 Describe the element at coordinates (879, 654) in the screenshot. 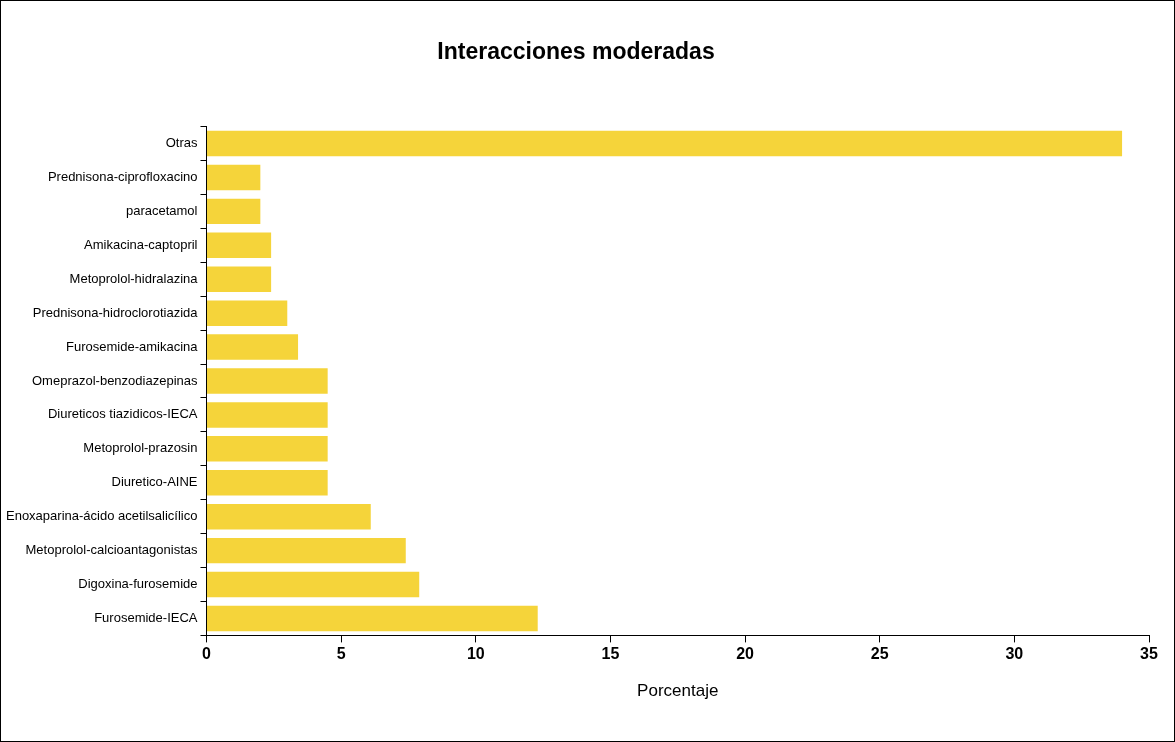

I see `x-tick-label: 25` at that location.